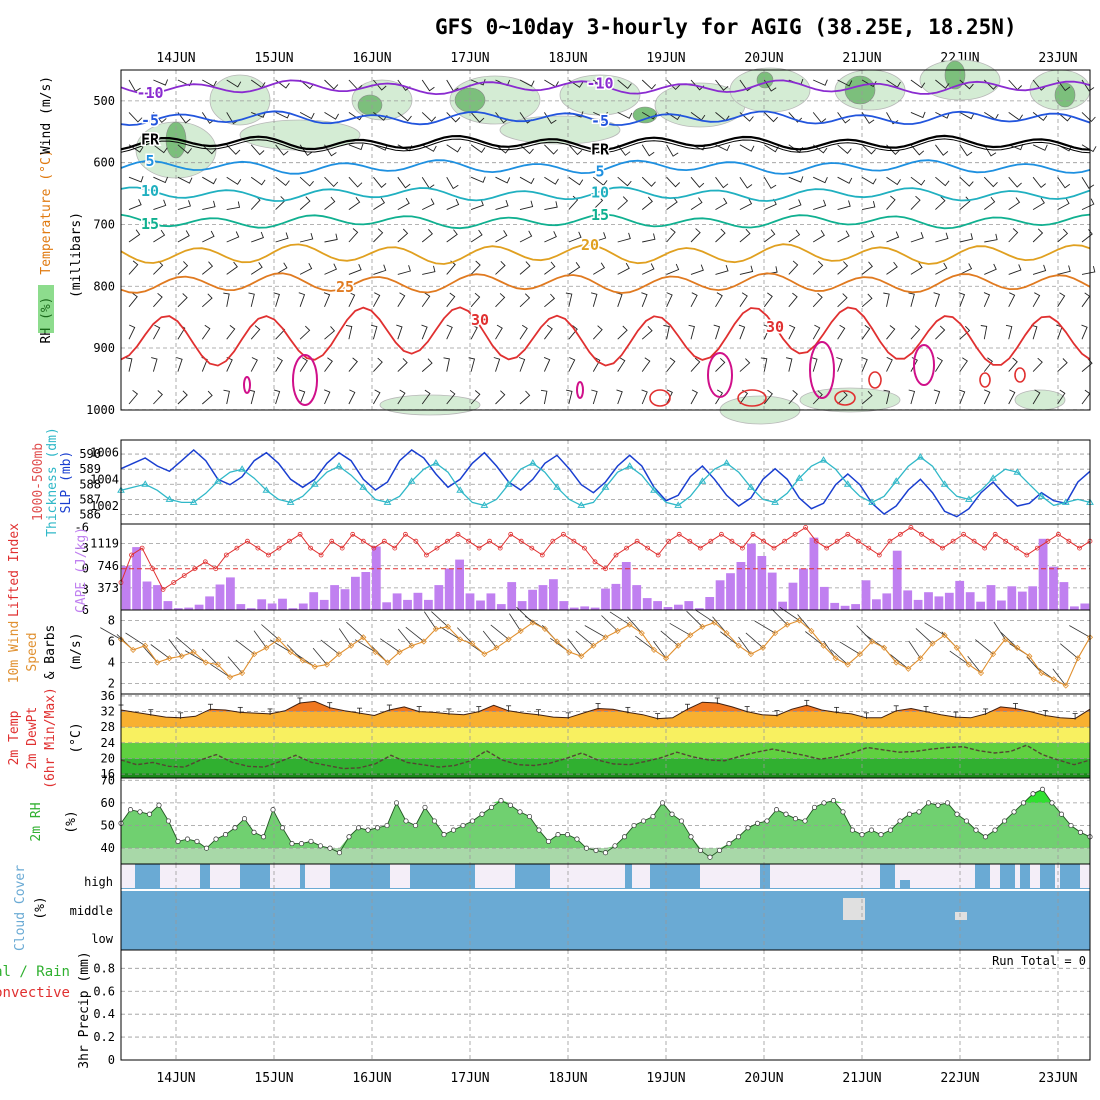 This screenshot has height=1100, width=1100. I want to click on date-label-top-1: 15JUN, so click(273, 58).